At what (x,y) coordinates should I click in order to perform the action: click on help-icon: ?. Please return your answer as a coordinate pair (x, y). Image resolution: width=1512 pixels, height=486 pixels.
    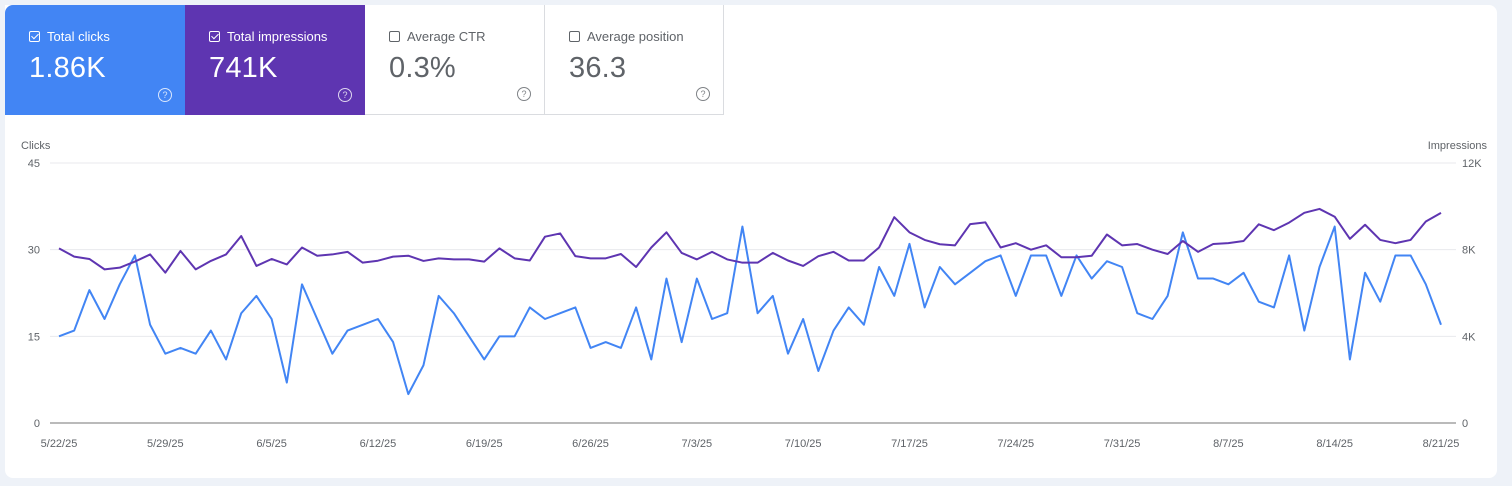
    Looking at the image, I should click on (345, 95).